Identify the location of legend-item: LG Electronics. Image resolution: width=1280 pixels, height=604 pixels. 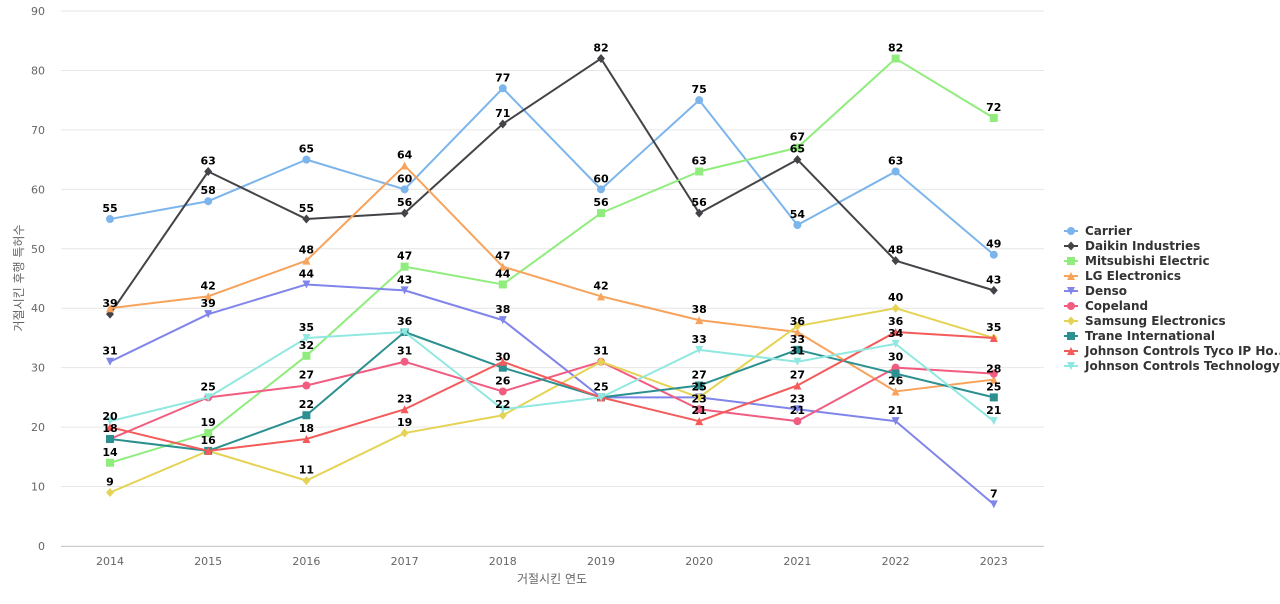
(1122, 276).